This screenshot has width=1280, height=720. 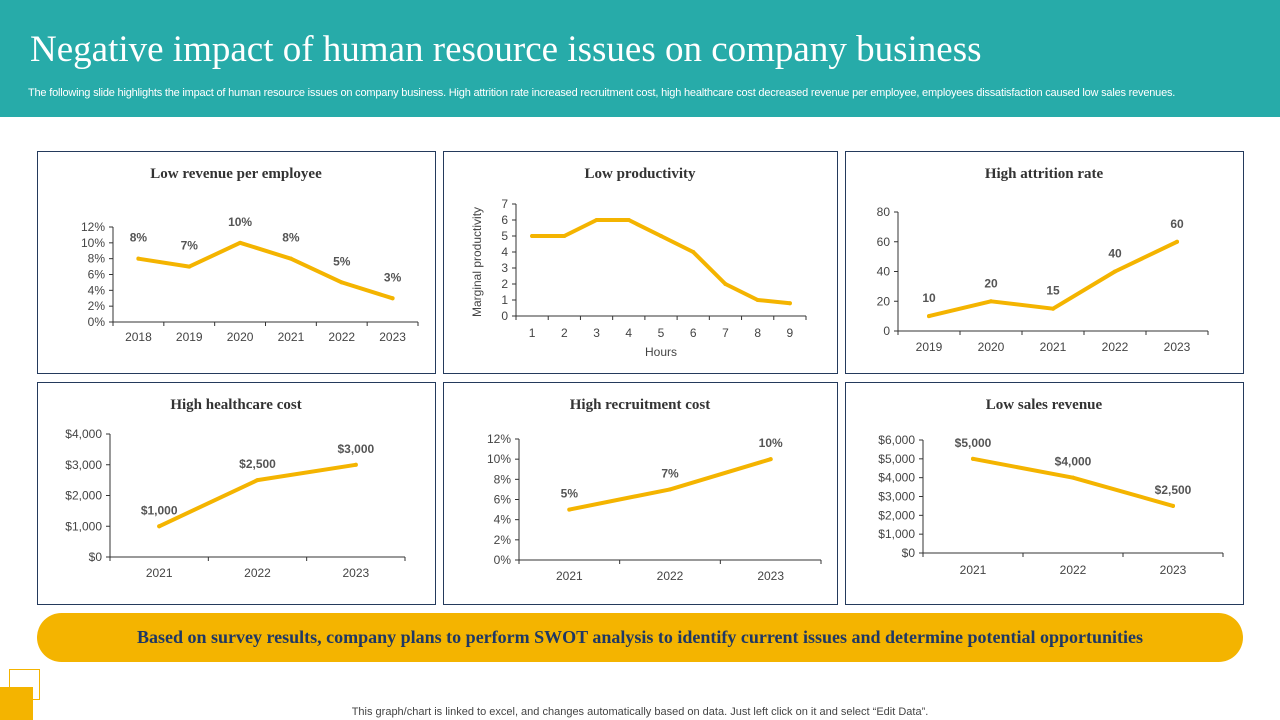 What do you see at coordinates (499, 459) in the screenshot?
I see `y-tick-label: 10%` at bounding box center [499, 459].